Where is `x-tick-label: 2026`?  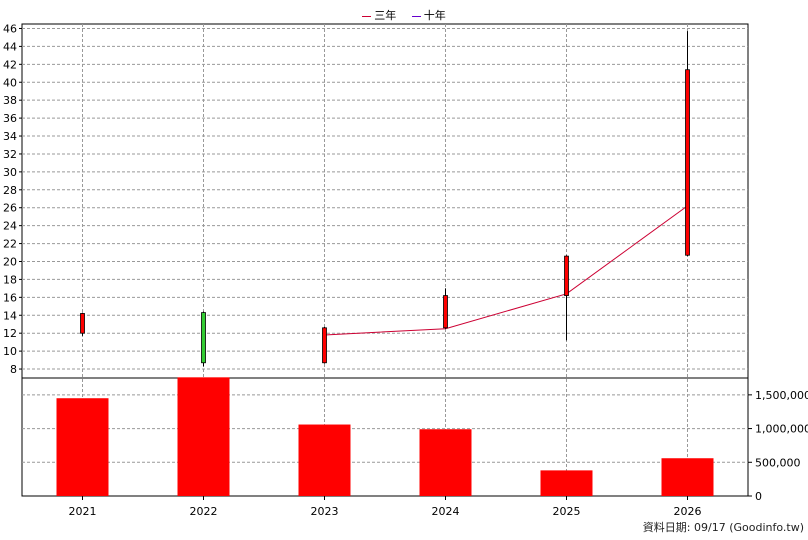
x-tick-label: 2026 is located at coordinates (688, 511).